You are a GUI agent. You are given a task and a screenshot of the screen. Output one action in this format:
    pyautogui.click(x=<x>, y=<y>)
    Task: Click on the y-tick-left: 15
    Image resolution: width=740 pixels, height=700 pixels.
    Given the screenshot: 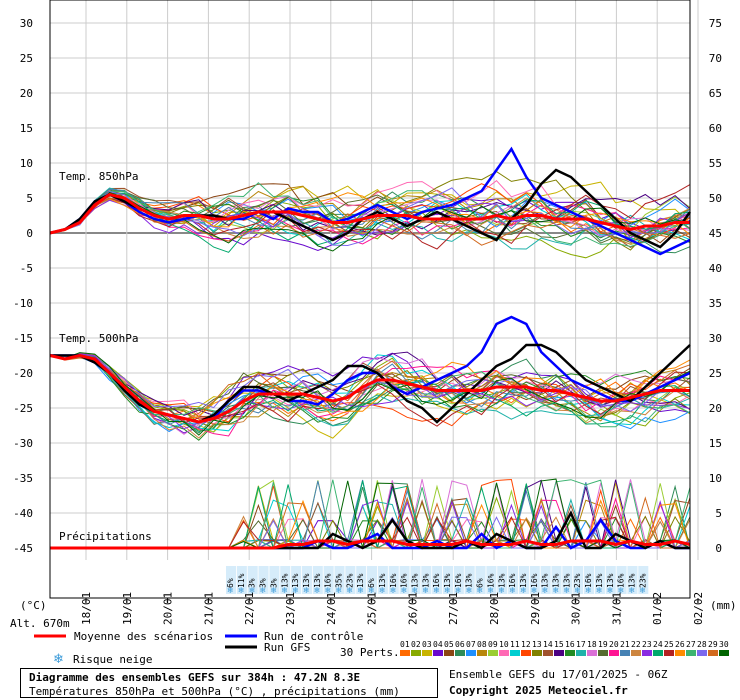 What is the action you would take?
    pyautogui.click(x=26, y=128)
    